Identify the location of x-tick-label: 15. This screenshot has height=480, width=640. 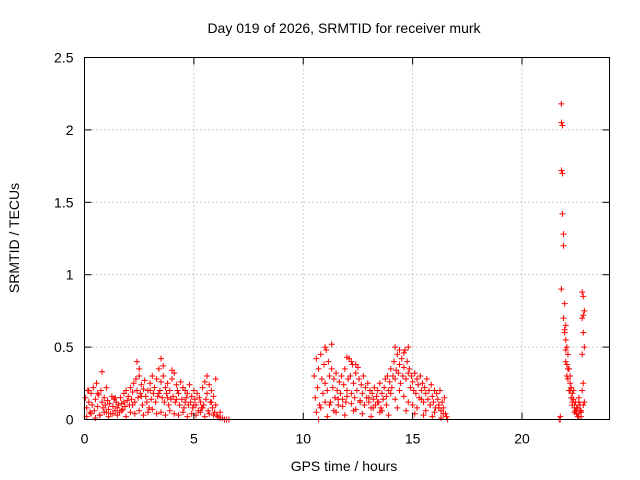
(413, 439).